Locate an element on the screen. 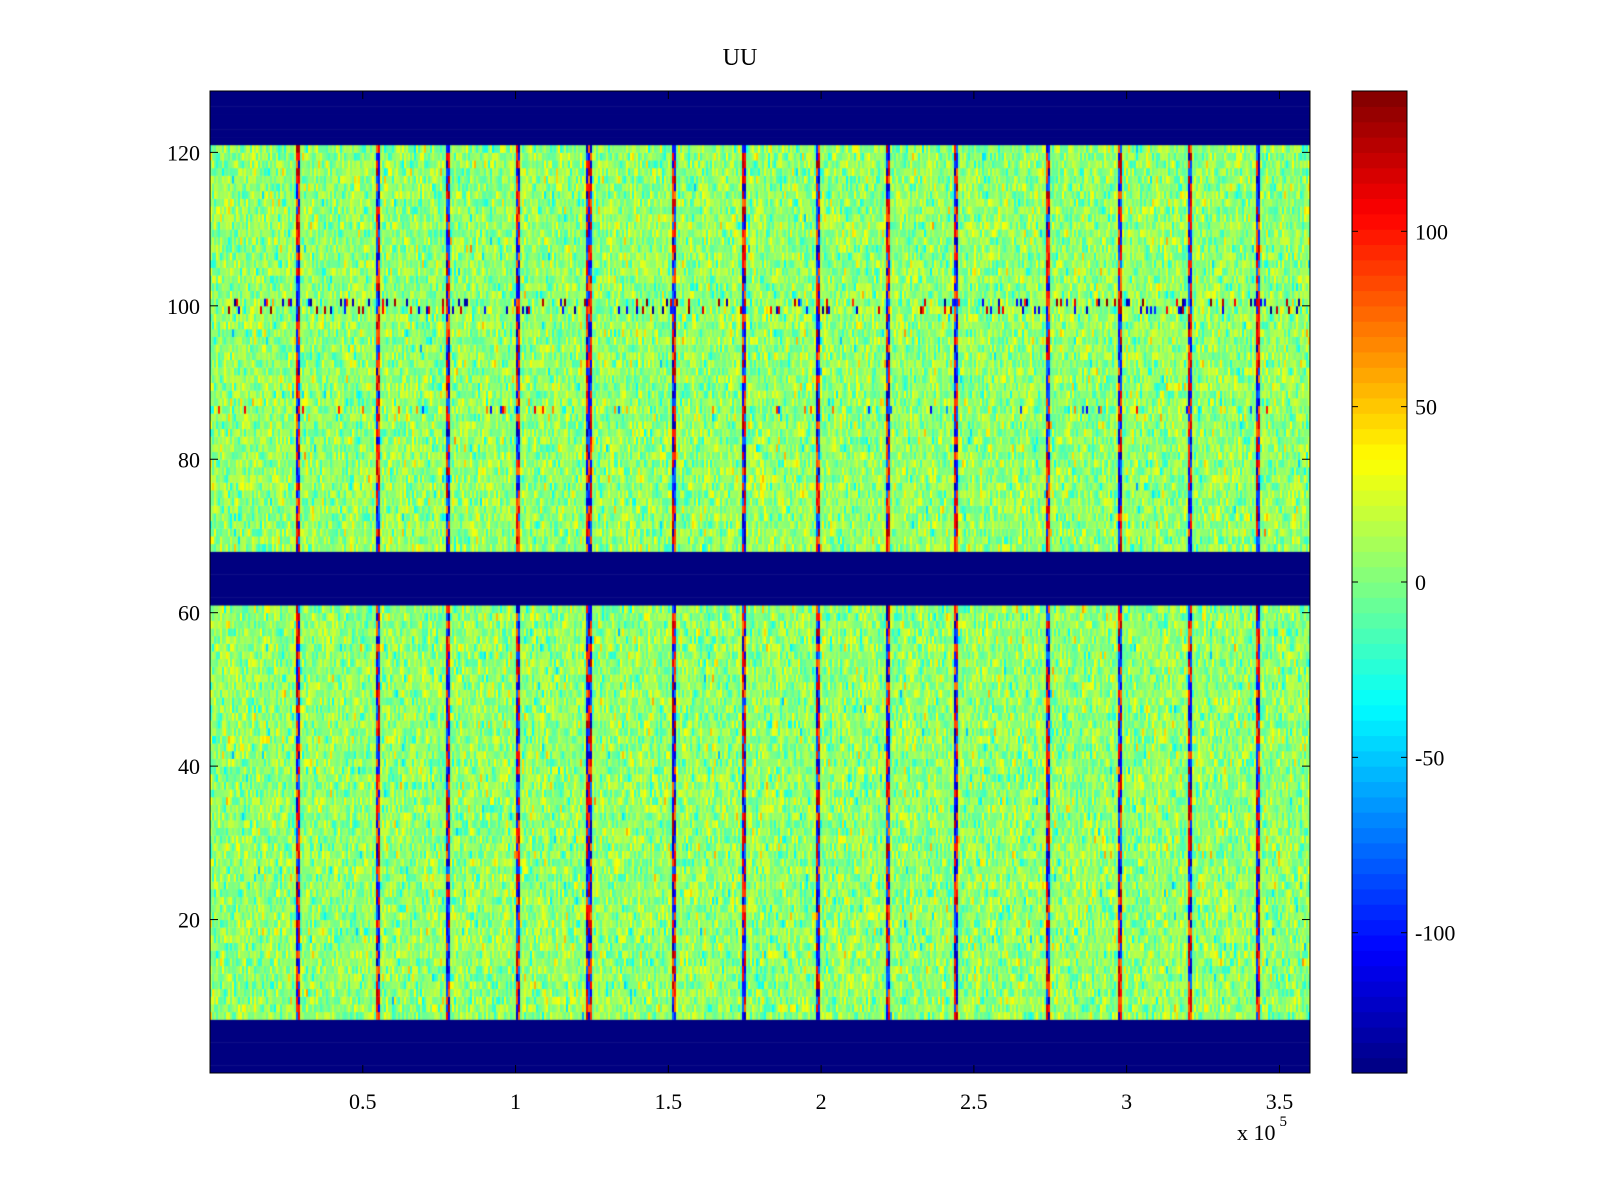 The image size is (1600, 1200). x-tick-label: 3.5 is located at coordinates (1280, 1101).